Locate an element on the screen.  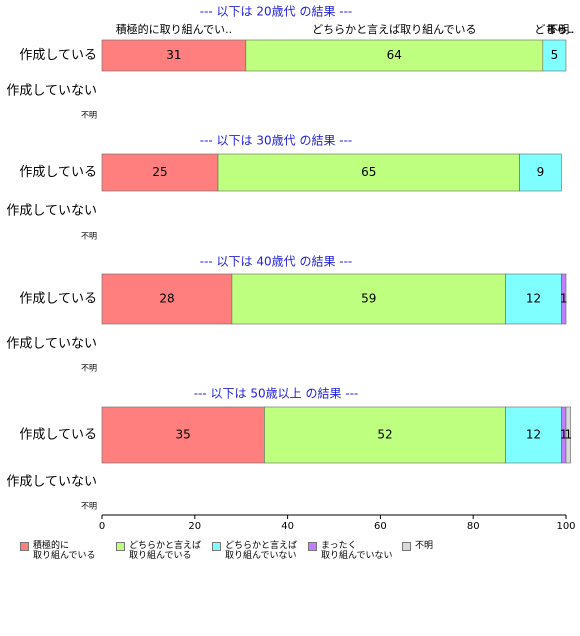
legend-item: どちらかと言えば 取り組んでいる is located at coordinates (158, 551).